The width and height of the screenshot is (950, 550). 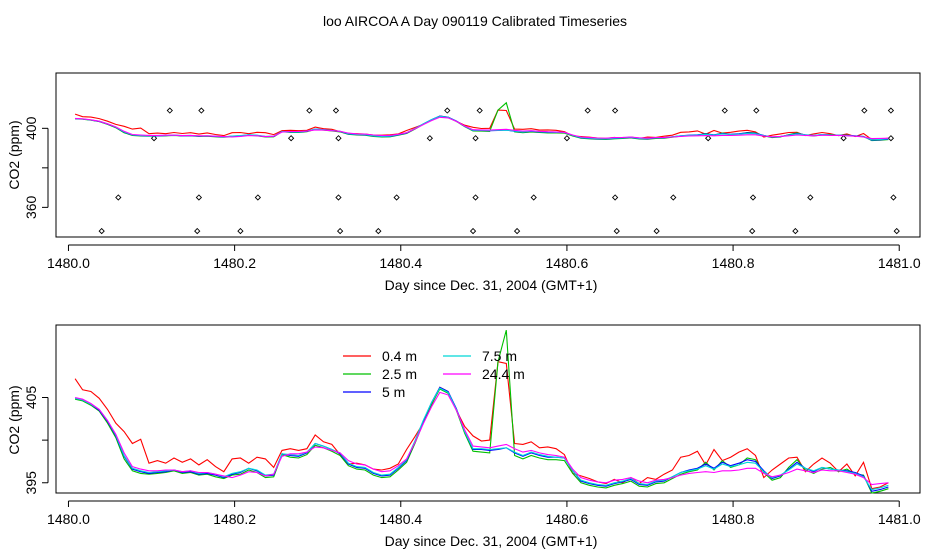 I want to click on bottom-panel-y-tick-label: 395, so click(x=31, y=483).